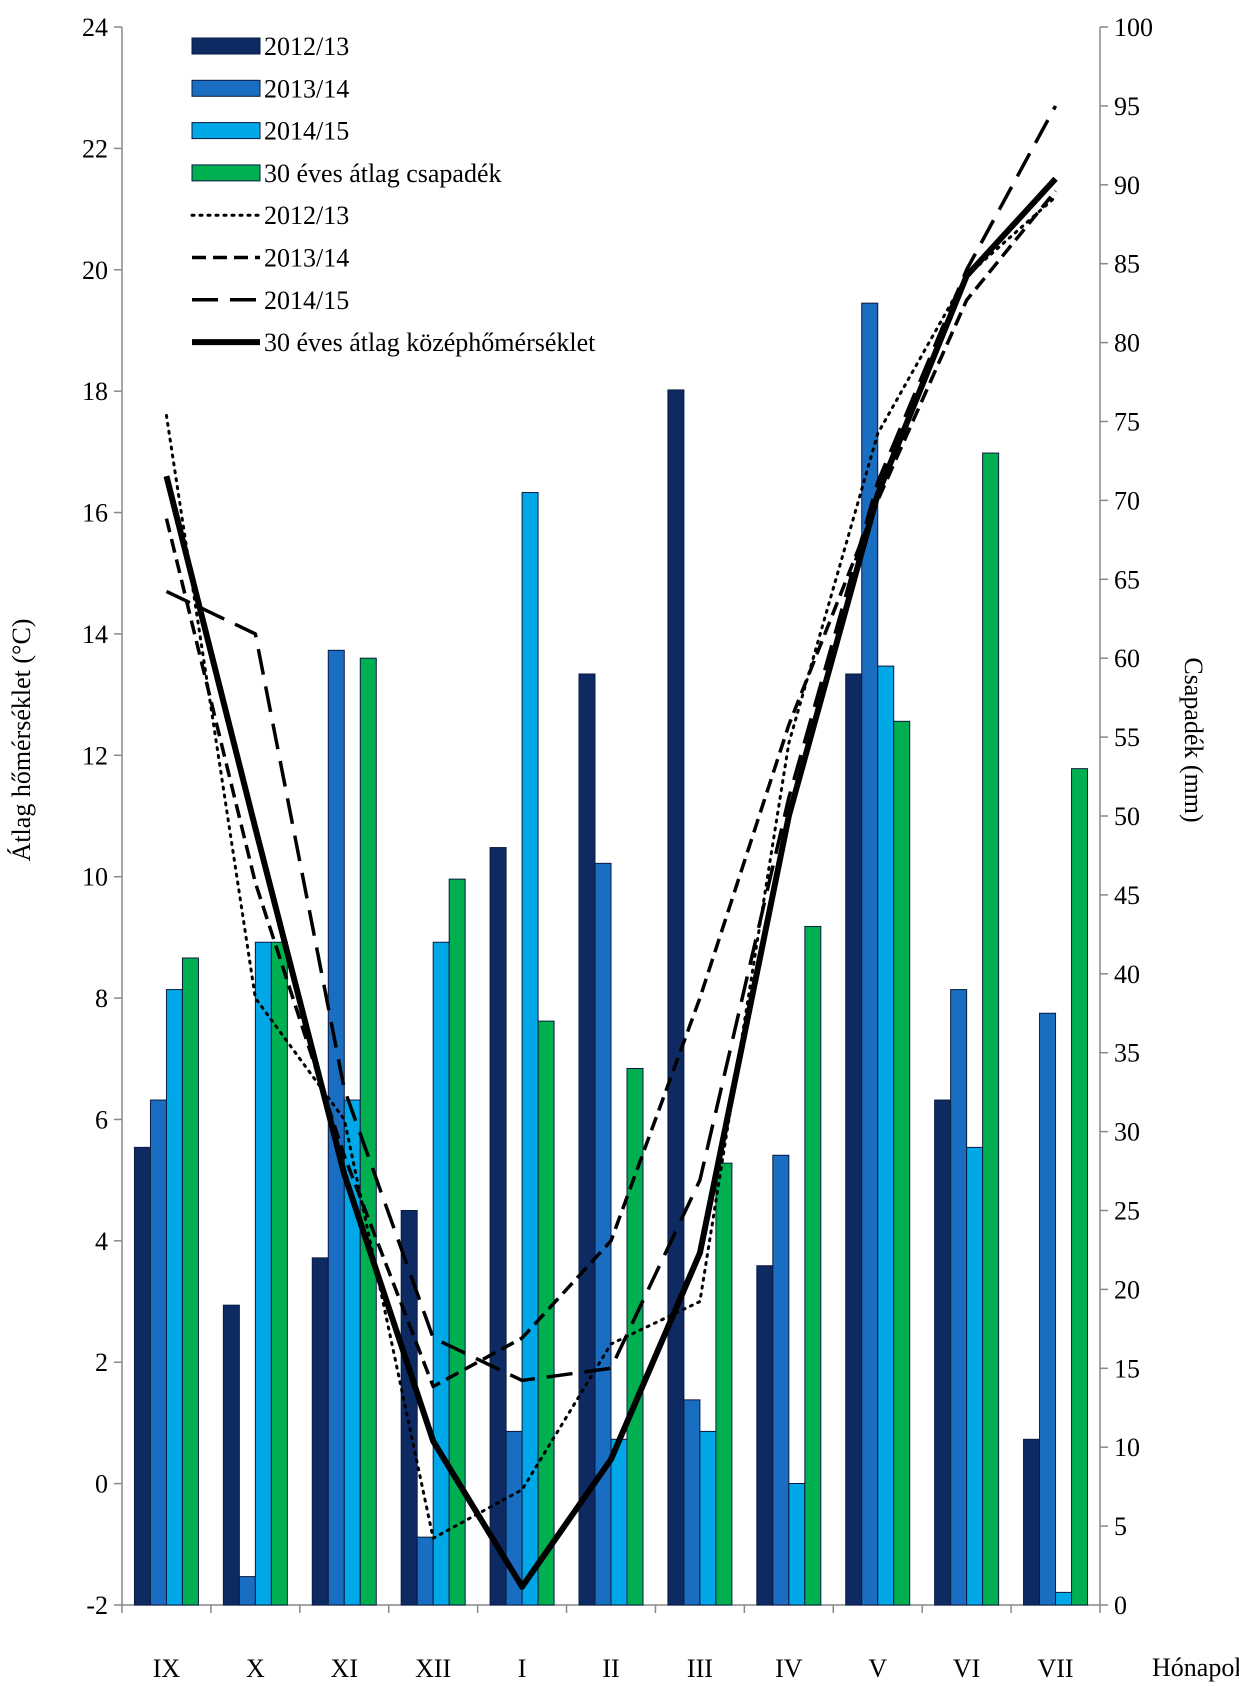 The height and width of the screenshot is (1687, 1239). Describe the element at coordinates (1127, 1447) in the screenshot. I see `right-tick-label: 10` at that location.